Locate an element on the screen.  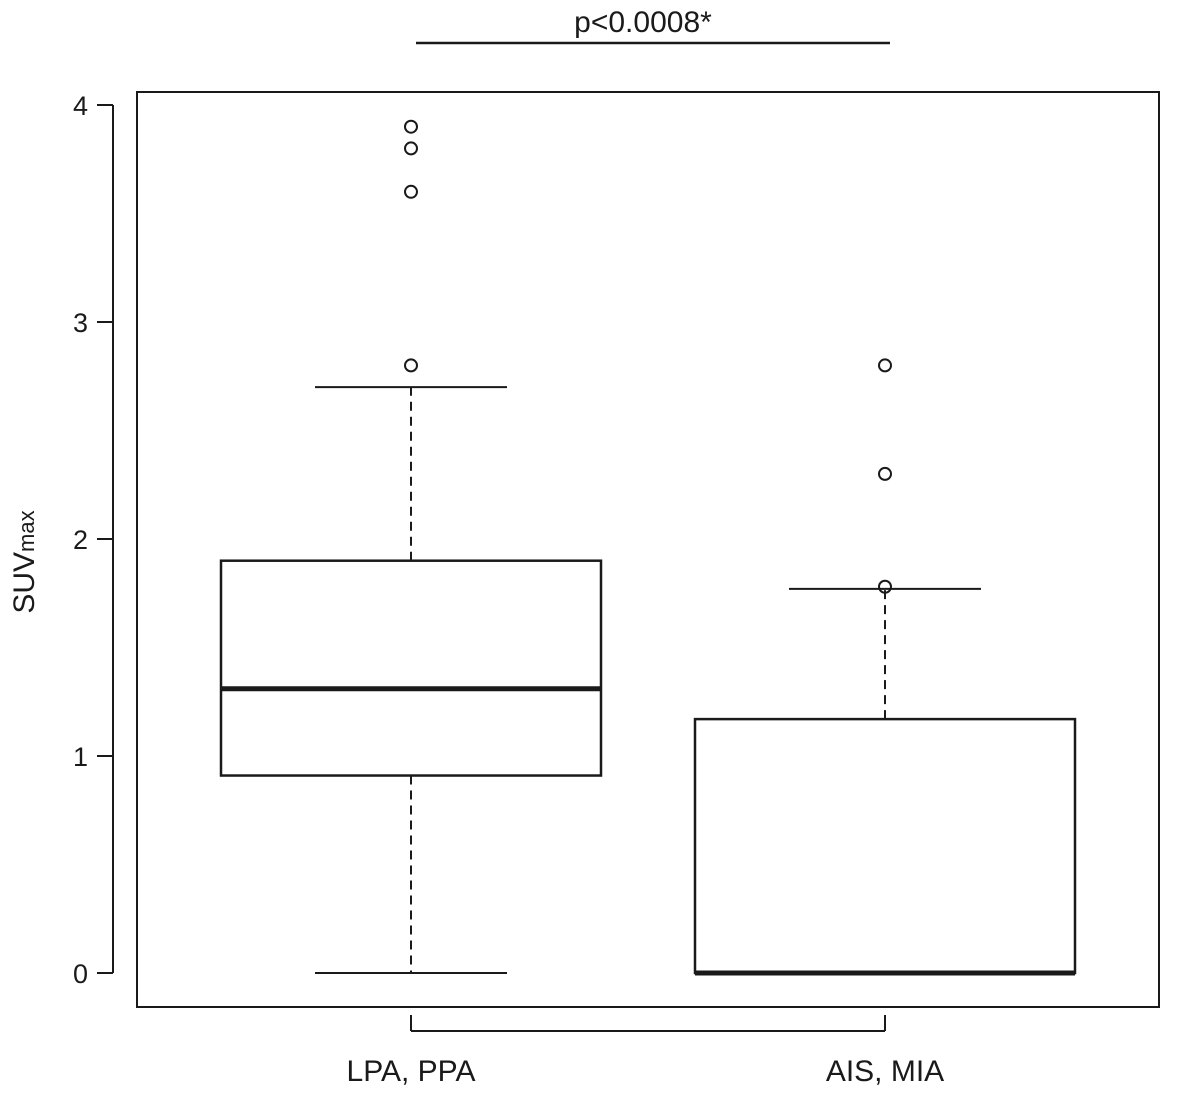
y-tick-label: 2 is located at coordinates (80, 540).